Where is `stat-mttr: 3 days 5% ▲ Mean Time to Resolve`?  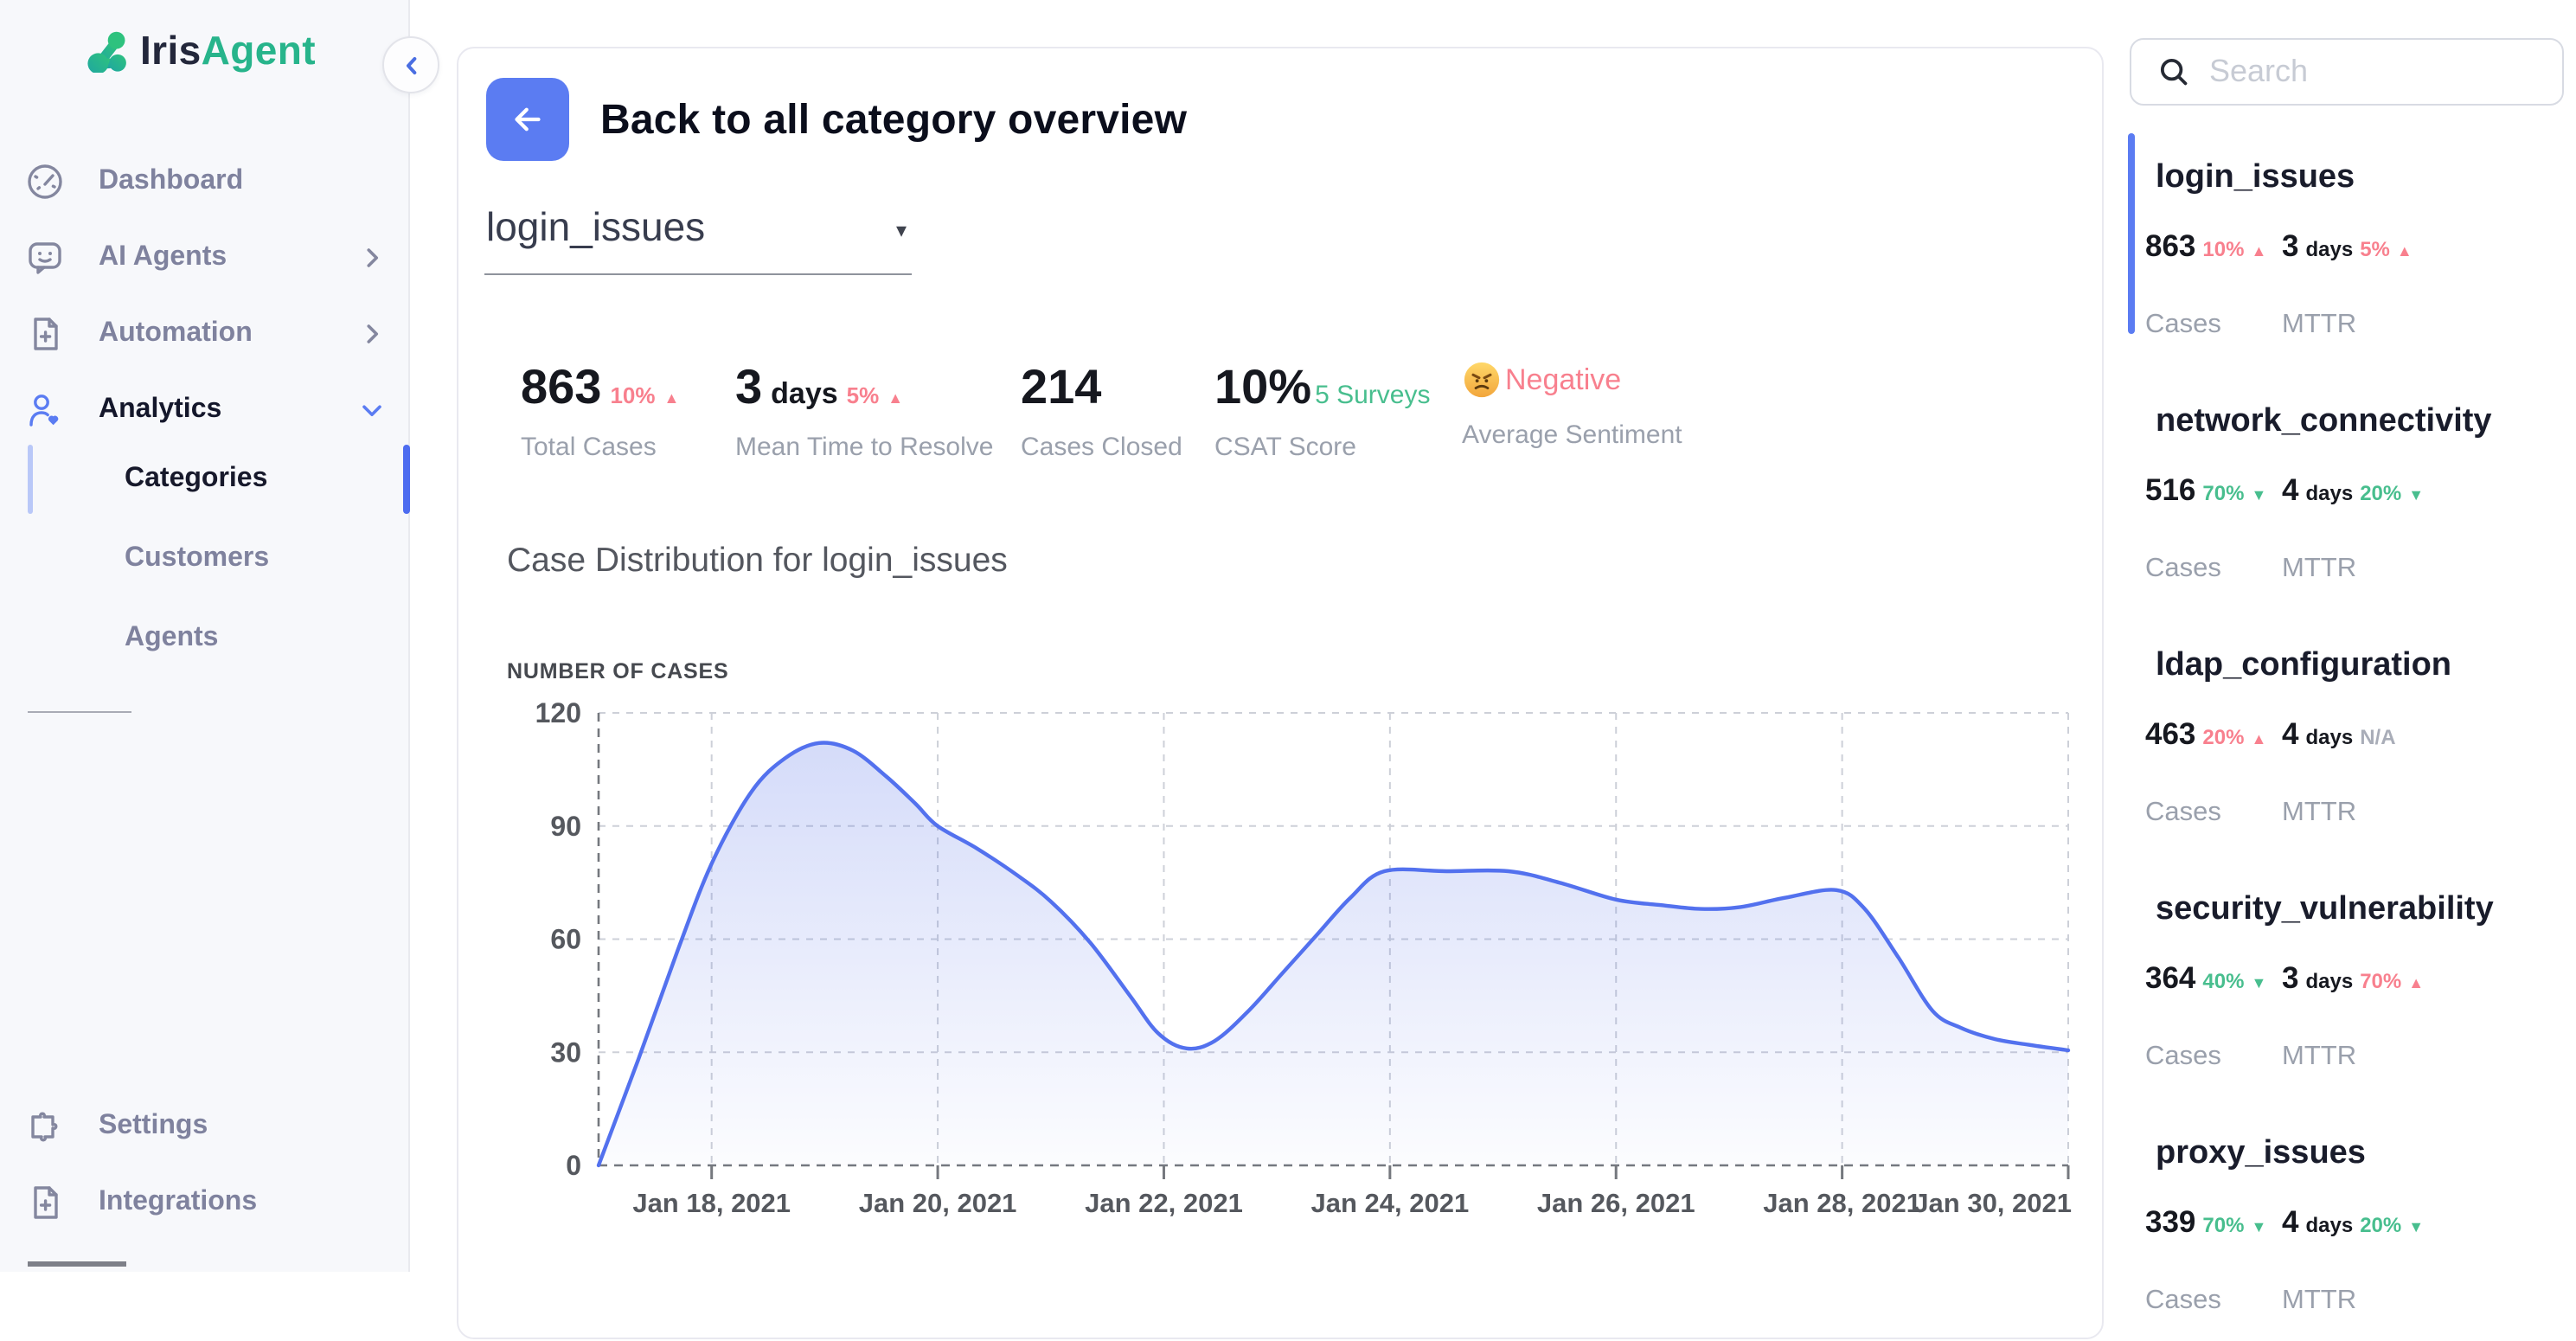 stat-mttr: 3 days 5% ▲ Mean Time to Resolve is located at coordinates (864, 411).